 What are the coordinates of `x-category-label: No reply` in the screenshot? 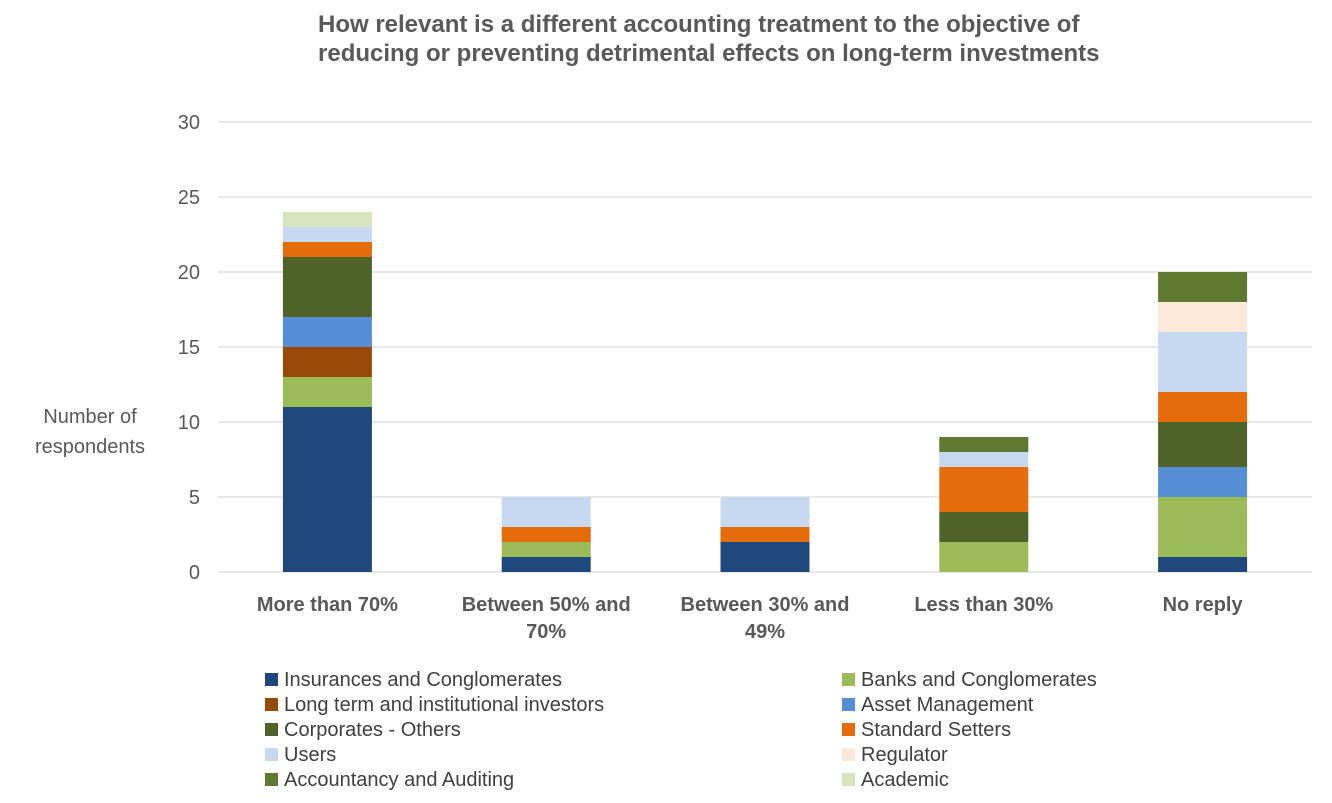 It's located at (1203, 605).